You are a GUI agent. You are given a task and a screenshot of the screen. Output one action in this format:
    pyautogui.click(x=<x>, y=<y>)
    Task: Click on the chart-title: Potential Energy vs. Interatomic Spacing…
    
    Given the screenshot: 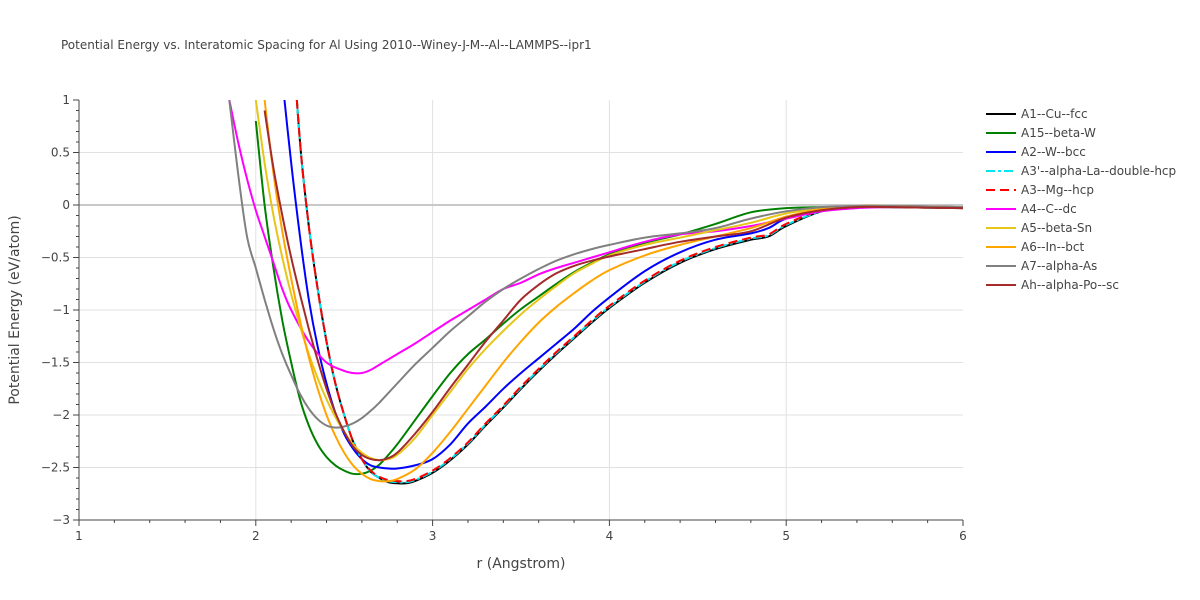 What is the action you would take?
    pyautogui.click(x=326, y=45)
    